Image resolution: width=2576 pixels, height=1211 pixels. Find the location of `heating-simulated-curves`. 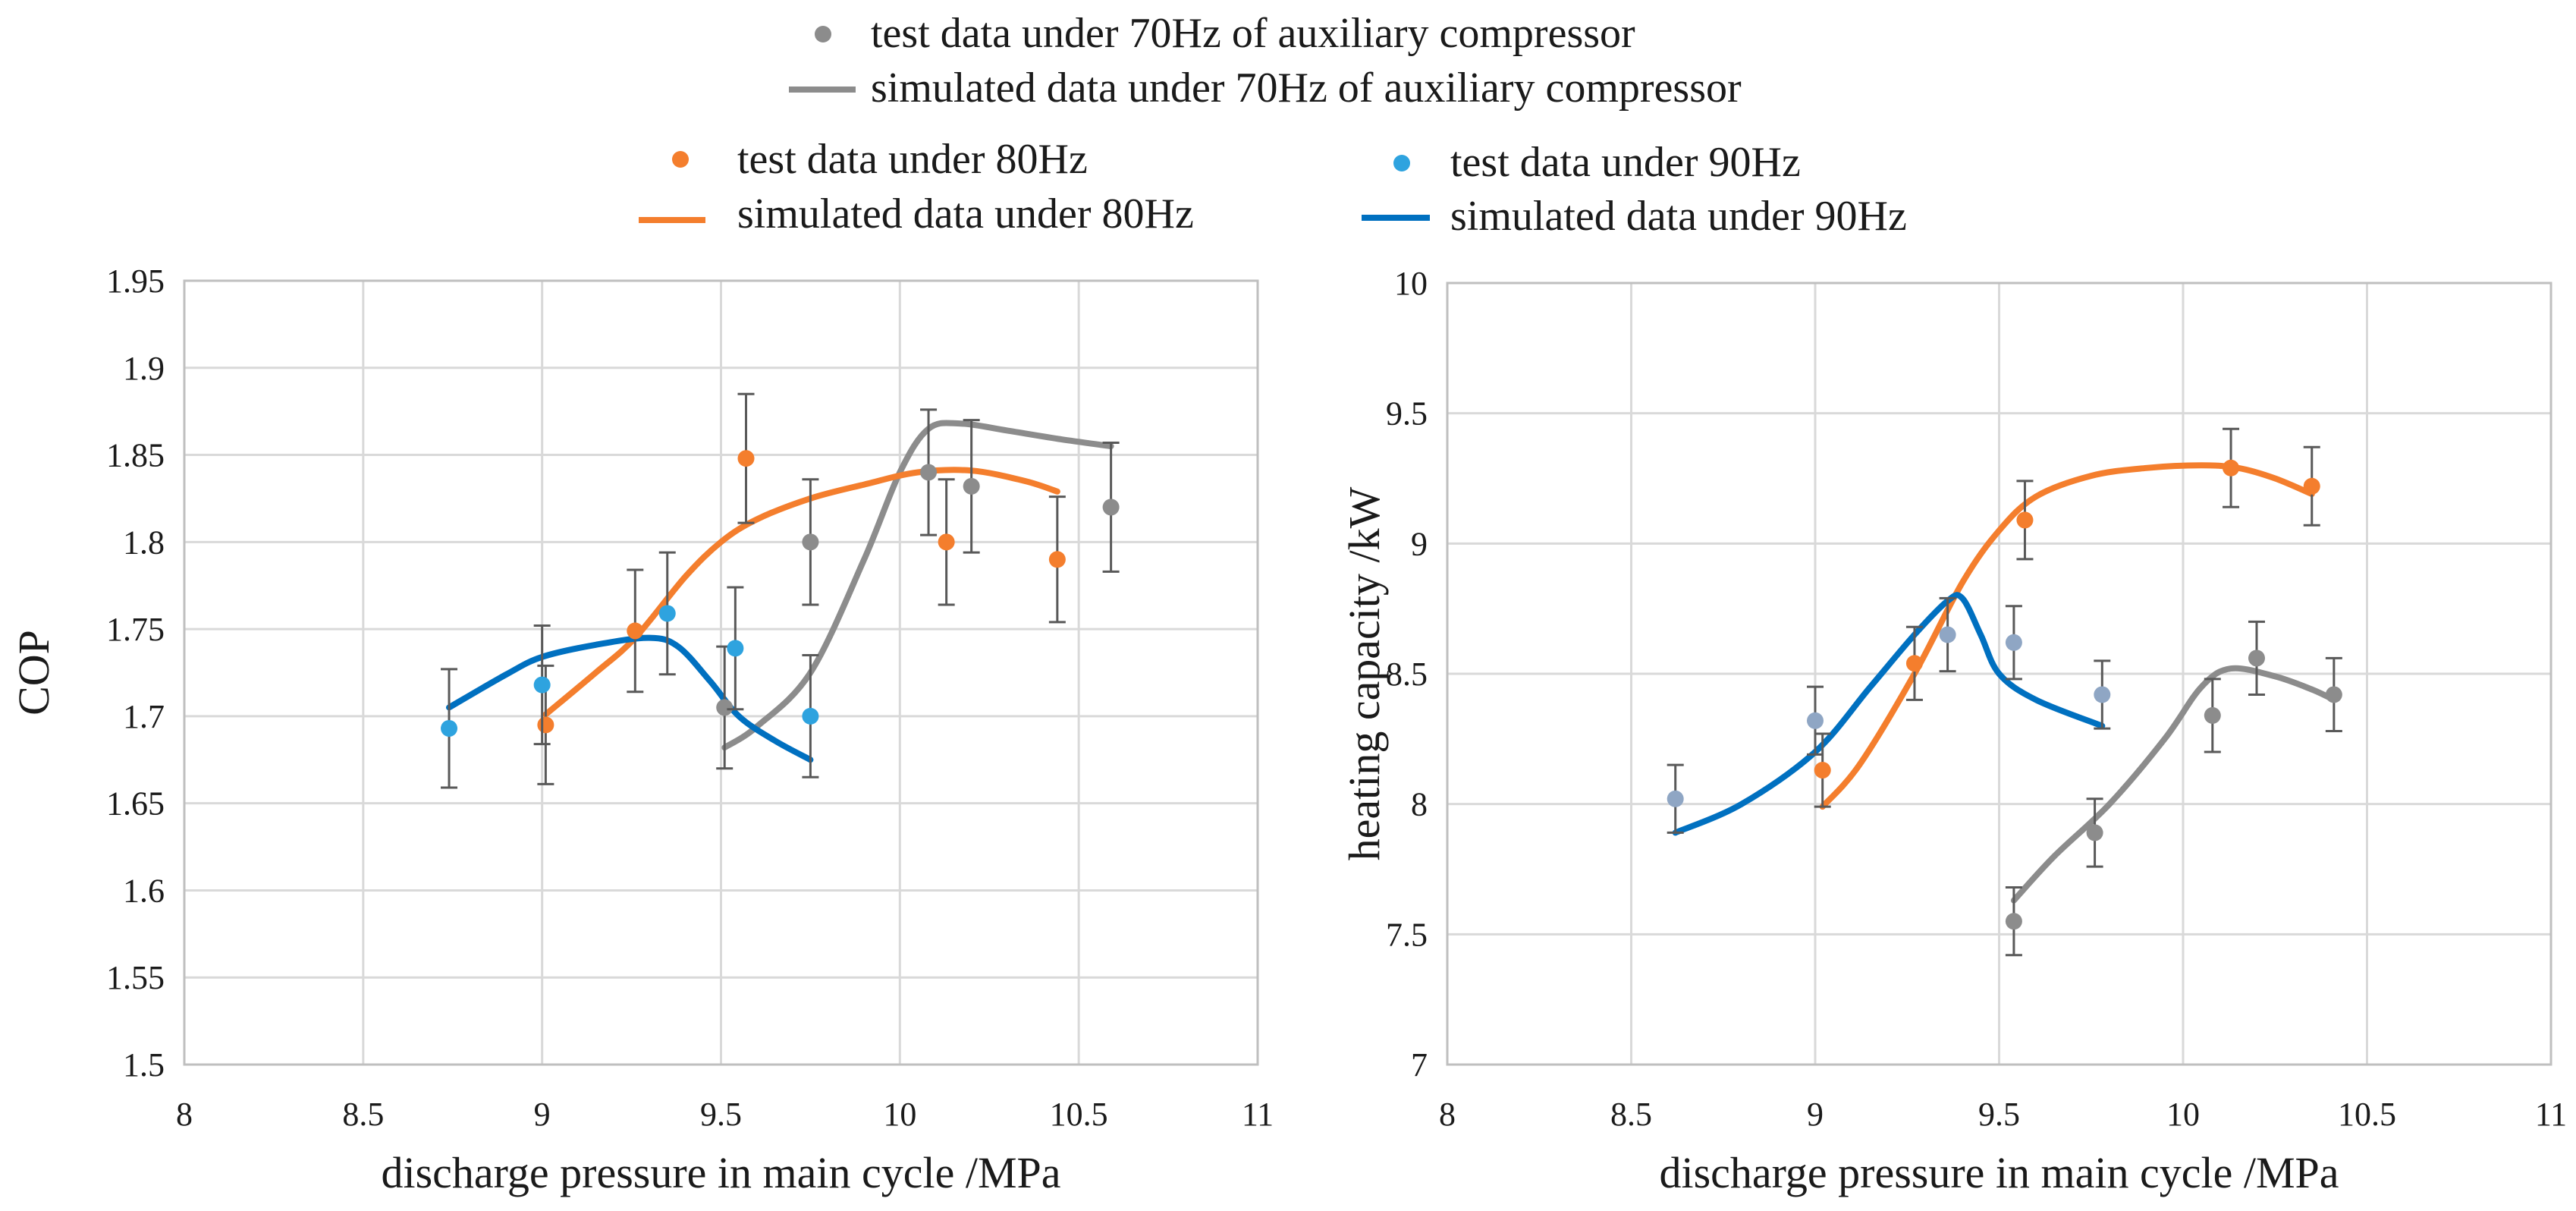

heating-simulated-curves is located at coordinates (2004, 683).